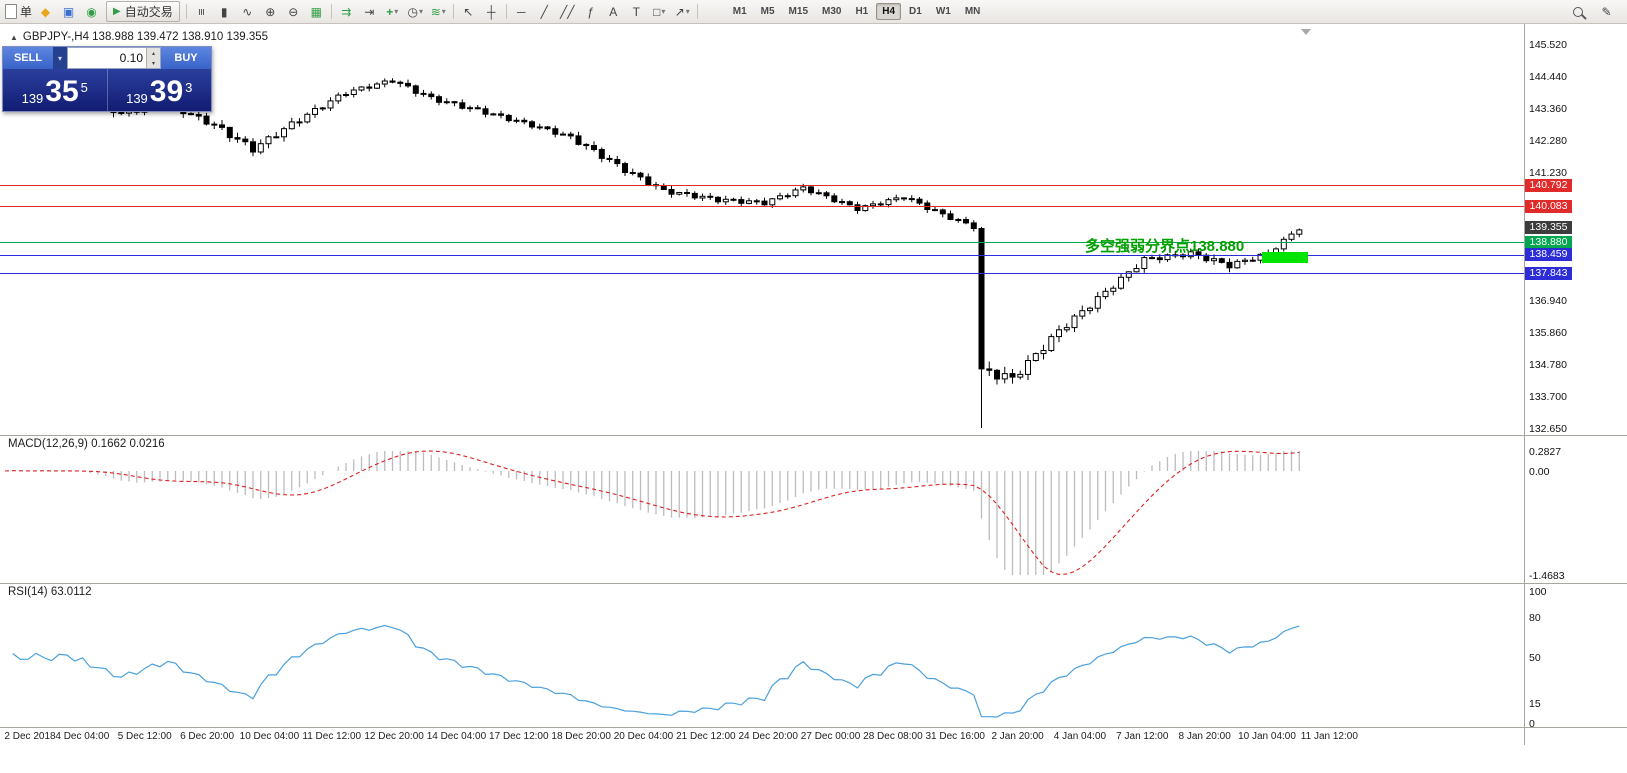 Image resolution: width=1627 pixels, height=773 pixels. What do you see at coordinates (201, 12) in the screenshot?
I see `bar-chart-button: ≡` at bounding box center [201, 12].